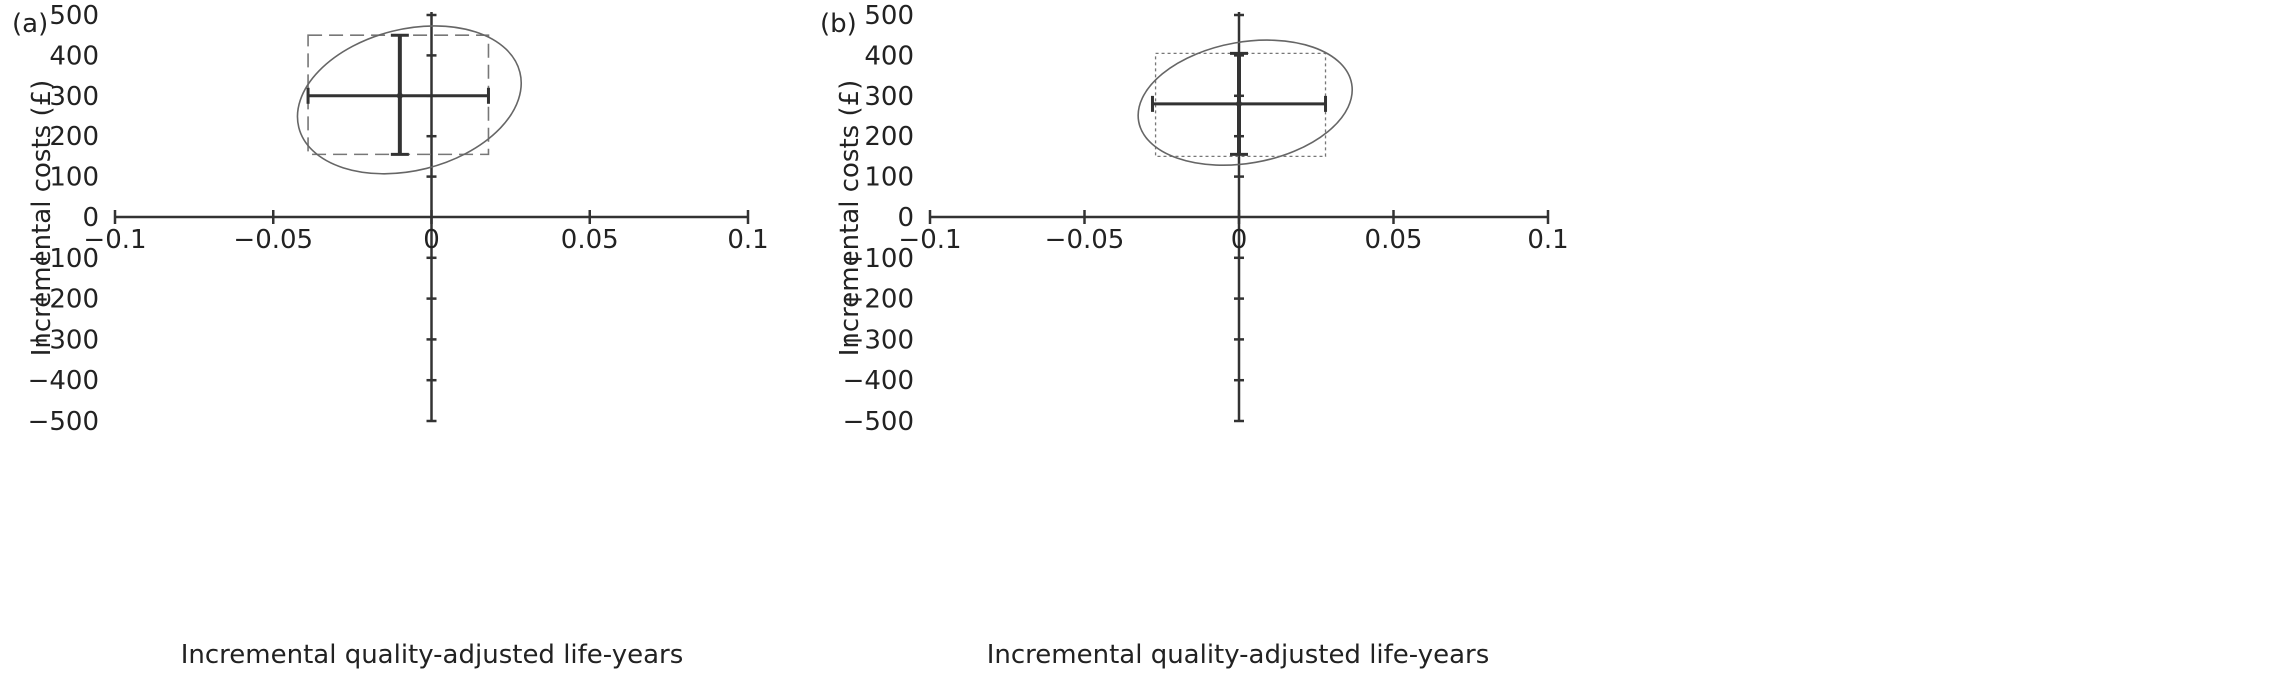  Describe the element at coordinates (838, 24) in the screenshot. I see `panel-label: (b)` at that location.